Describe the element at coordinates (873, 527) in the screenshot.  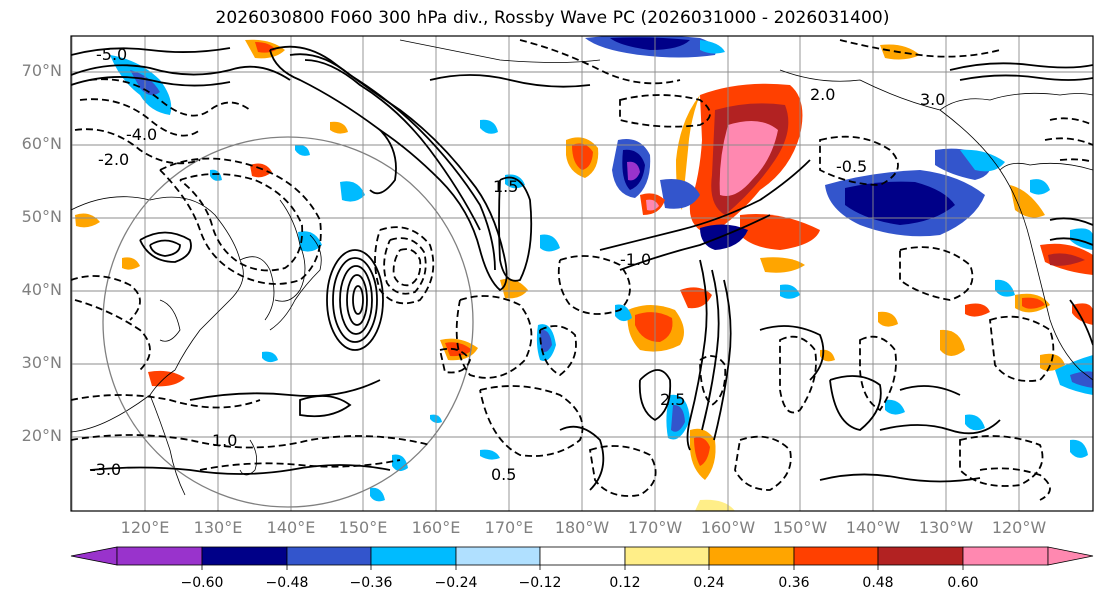
I see `lon-label-140w: 140°W` at that location.